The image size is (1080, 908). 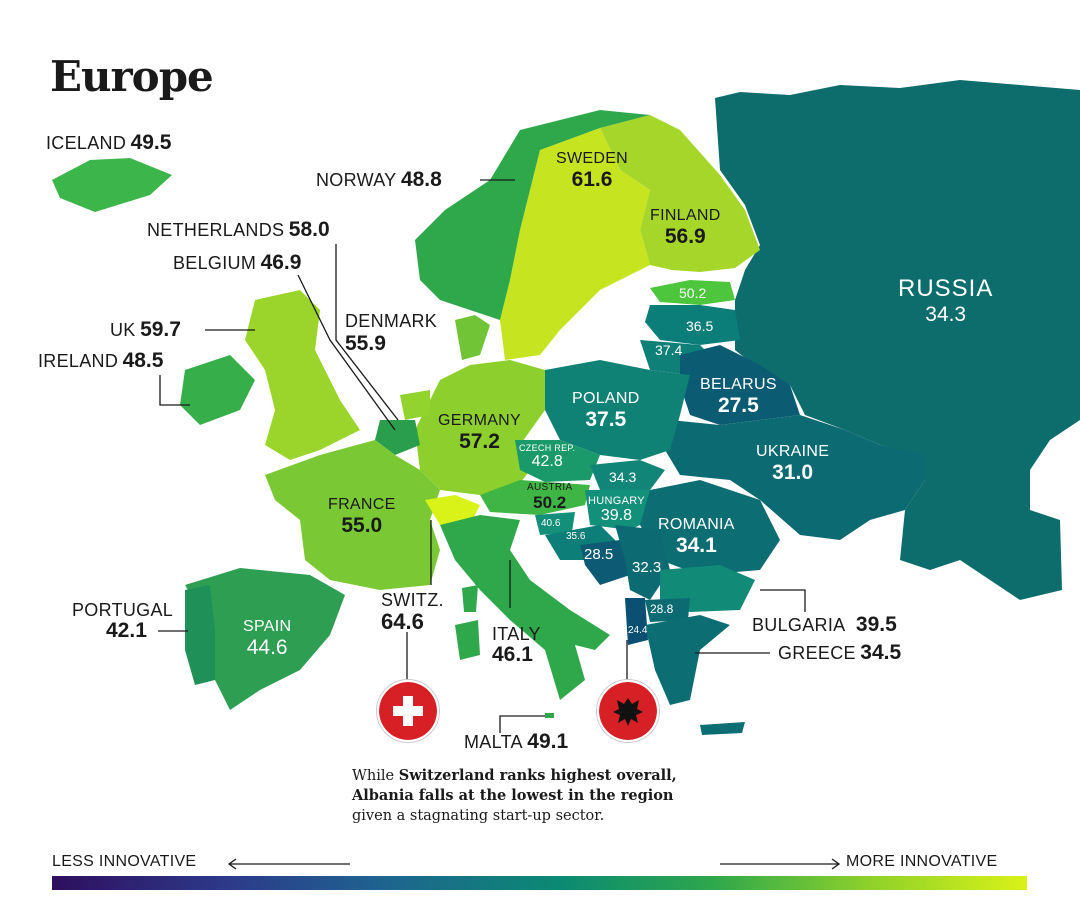 I want to click on norway-region, so click(x=532, y=215).